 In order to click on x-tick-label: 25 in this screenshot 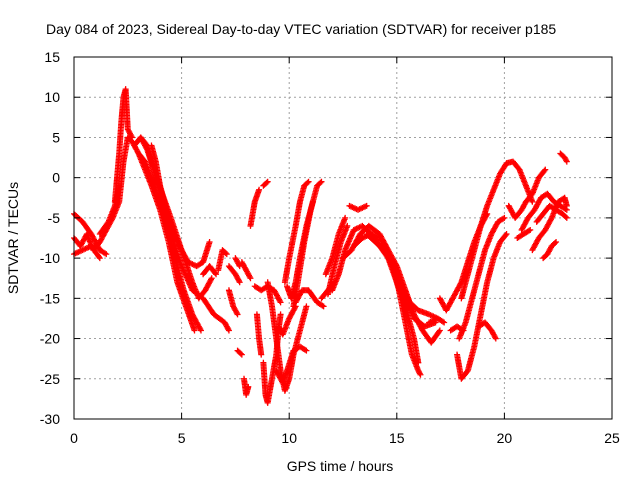, I will do `click(612, 438)`.